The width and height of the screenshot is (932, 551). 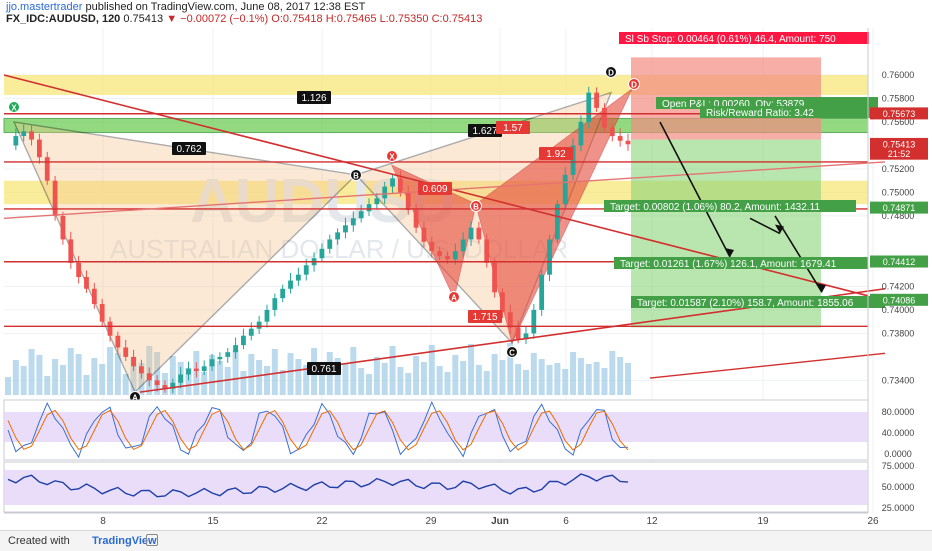 I want to click on created-with-text: Created with, so click(x=39, y=541).